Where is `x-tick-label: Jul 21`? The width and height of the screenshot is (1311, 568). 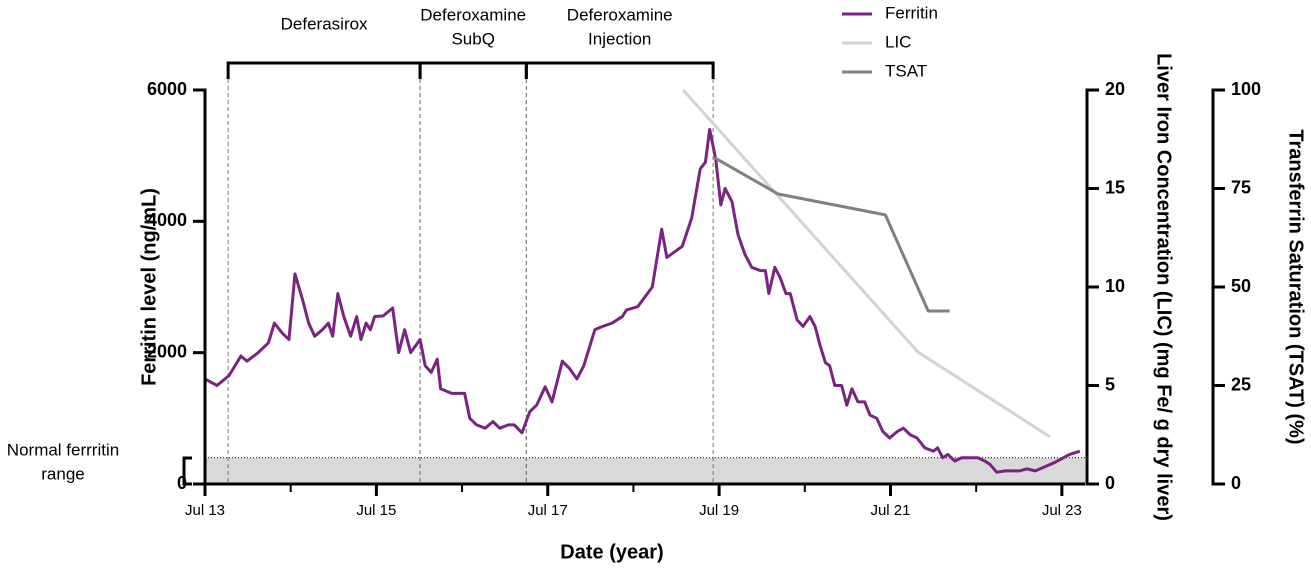
x-tick-label: Jul 21 is located at coordinates (890, 510).